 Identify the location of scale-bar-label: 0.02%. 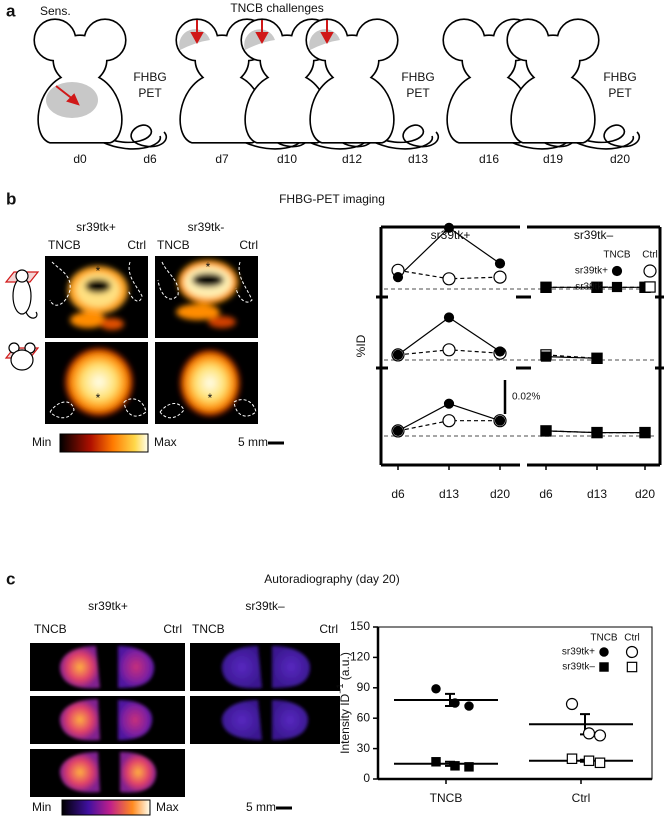
(526, 397).